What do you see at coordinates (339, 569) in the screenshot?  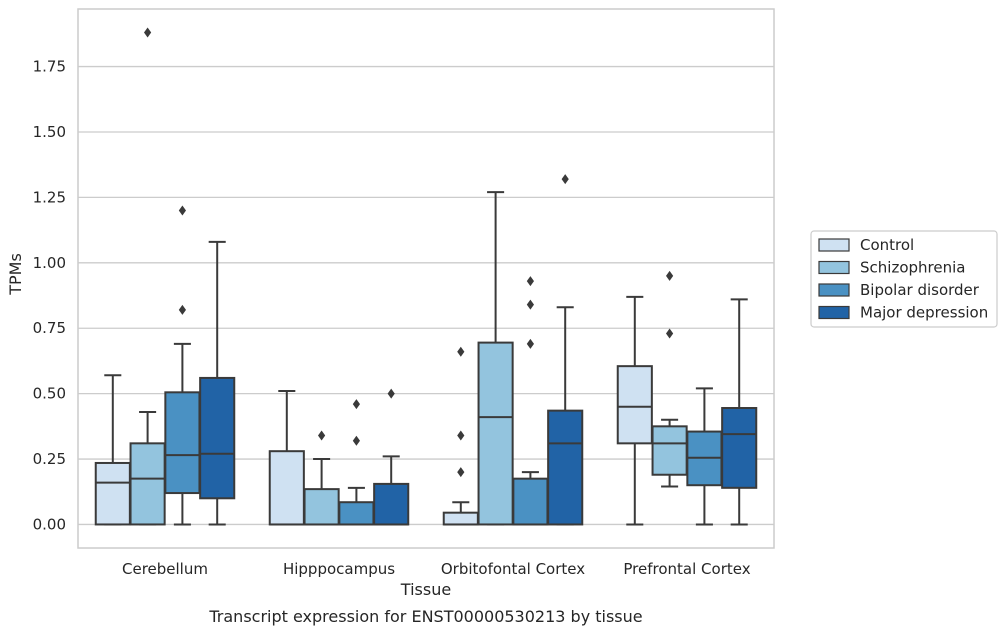 I see `x-tick-label: Hipppocampus` at bounding box center [339, 569].